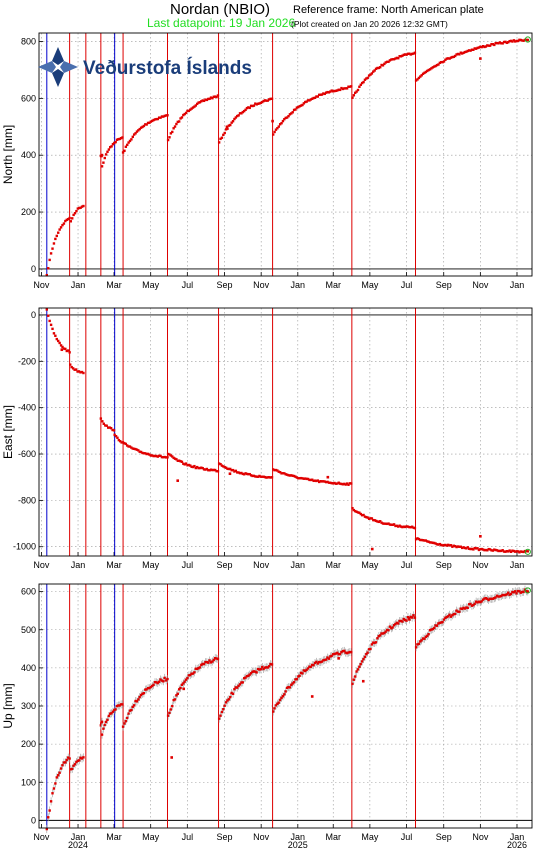 The image size is (540, 851). Describe the element at coordinates (78, 845) in the screenshot. I see `year-label: 2024` at that location.